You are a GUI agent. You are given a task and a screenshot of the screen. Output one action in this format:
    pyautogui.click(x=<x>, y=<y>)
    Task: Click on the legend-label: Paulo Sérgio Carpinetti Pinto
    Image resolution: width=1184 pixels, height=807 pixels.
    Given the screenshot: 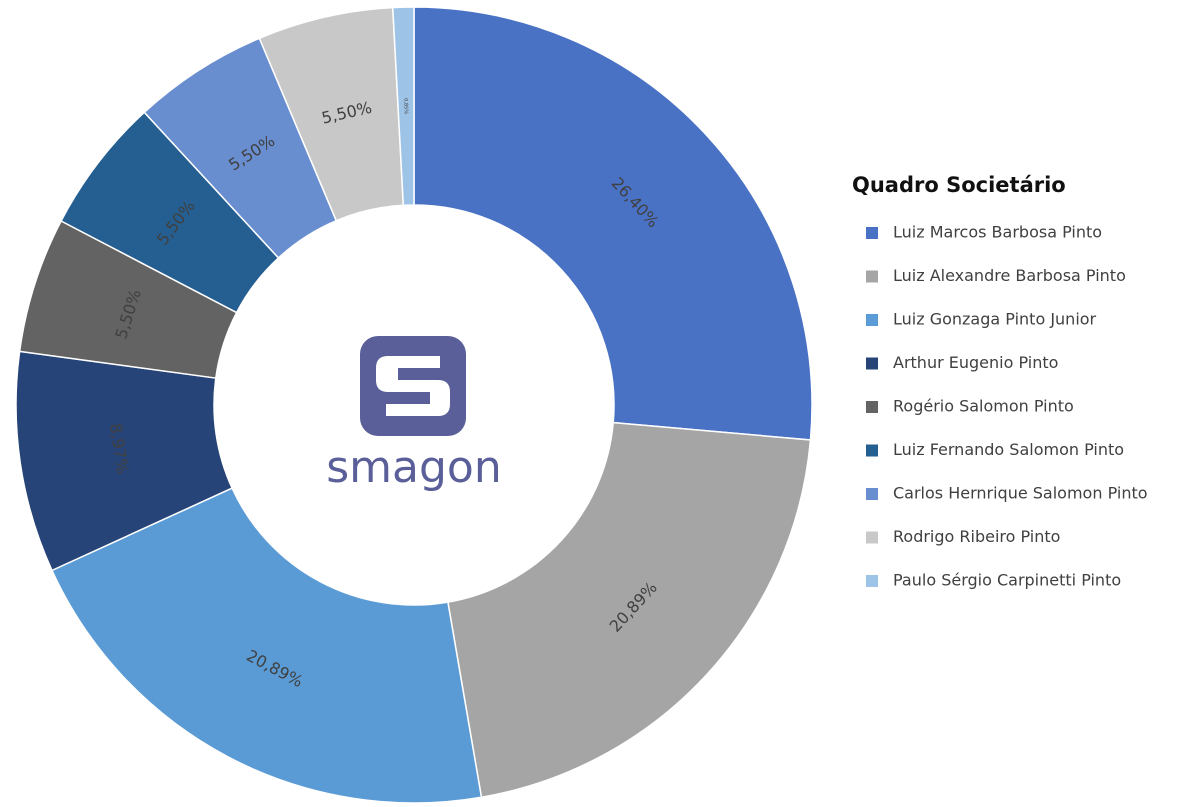 What is the action you would take?
    pyautogui.click(x=1007, y=580)
    